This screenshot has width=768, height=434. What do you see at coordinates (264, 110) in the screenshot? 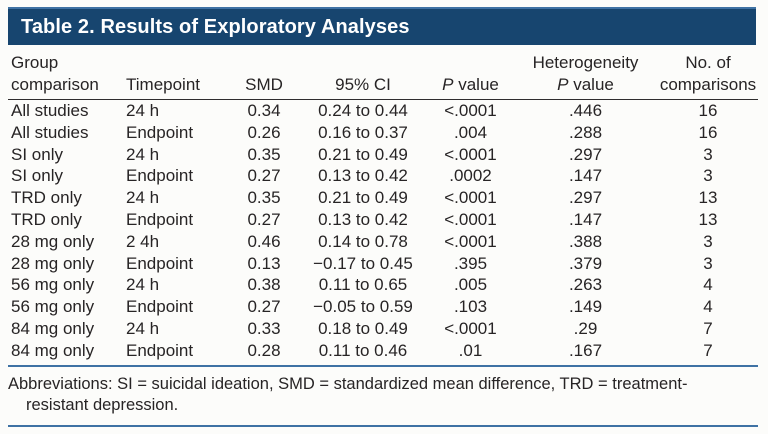
I see `table-cell: 0.34` at bounding box center [264, 110].